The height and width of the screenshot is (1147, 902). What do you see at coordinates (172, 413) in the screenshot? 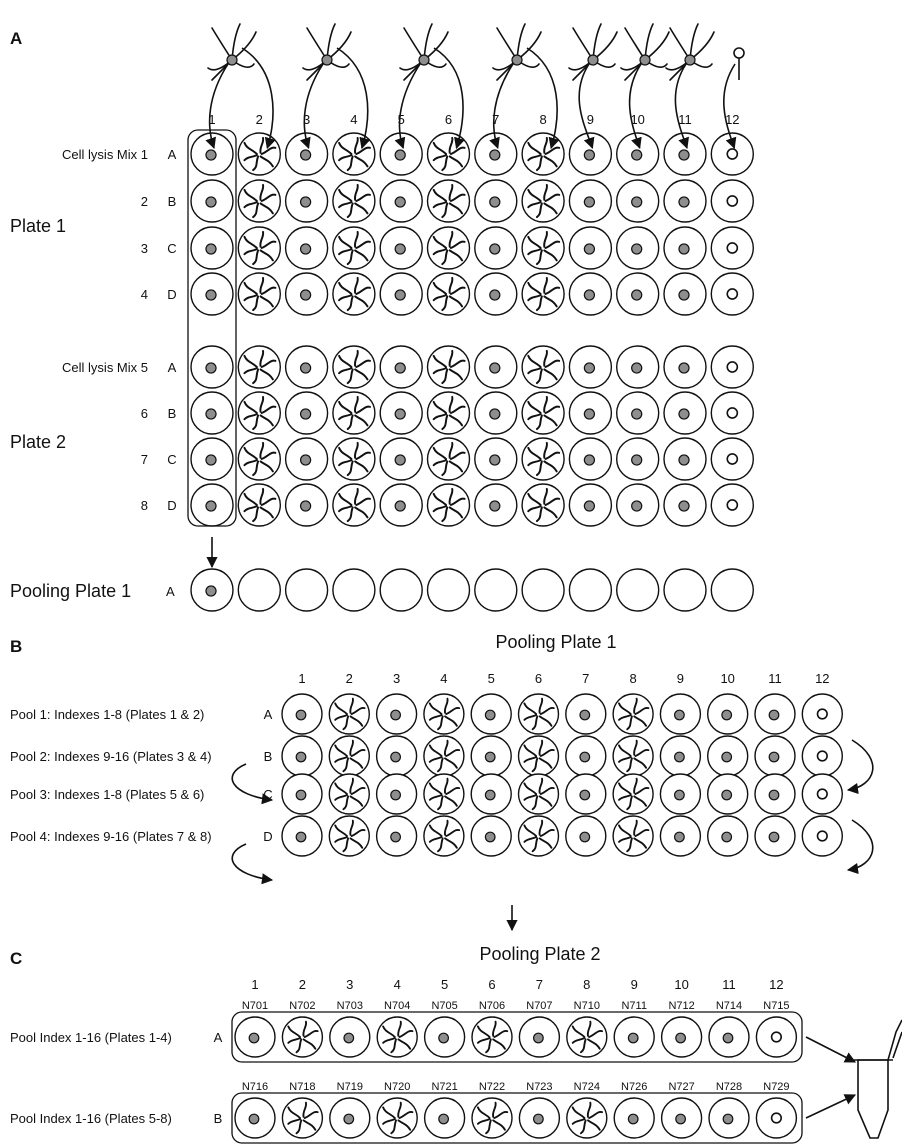
I see `row-letter: B` at bounding box center [172, 413].